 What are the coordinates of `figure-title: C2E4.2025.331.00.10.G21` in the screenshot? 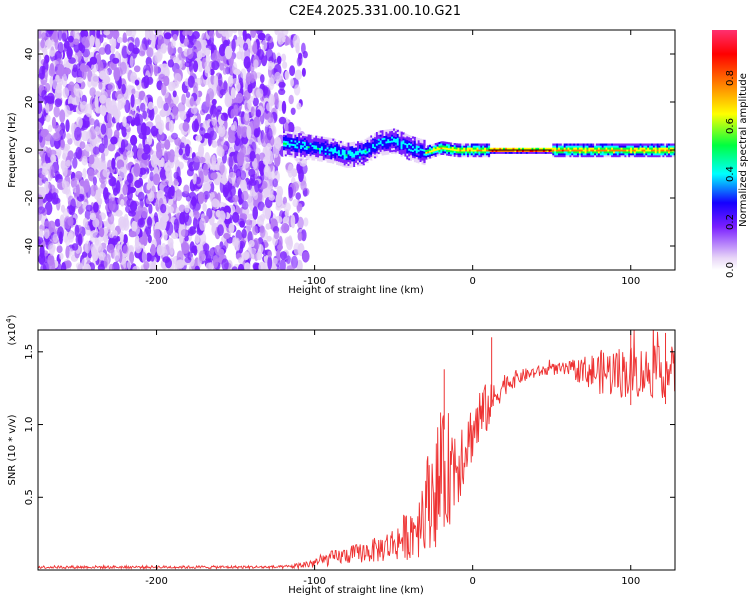 It's located at (375, 11).